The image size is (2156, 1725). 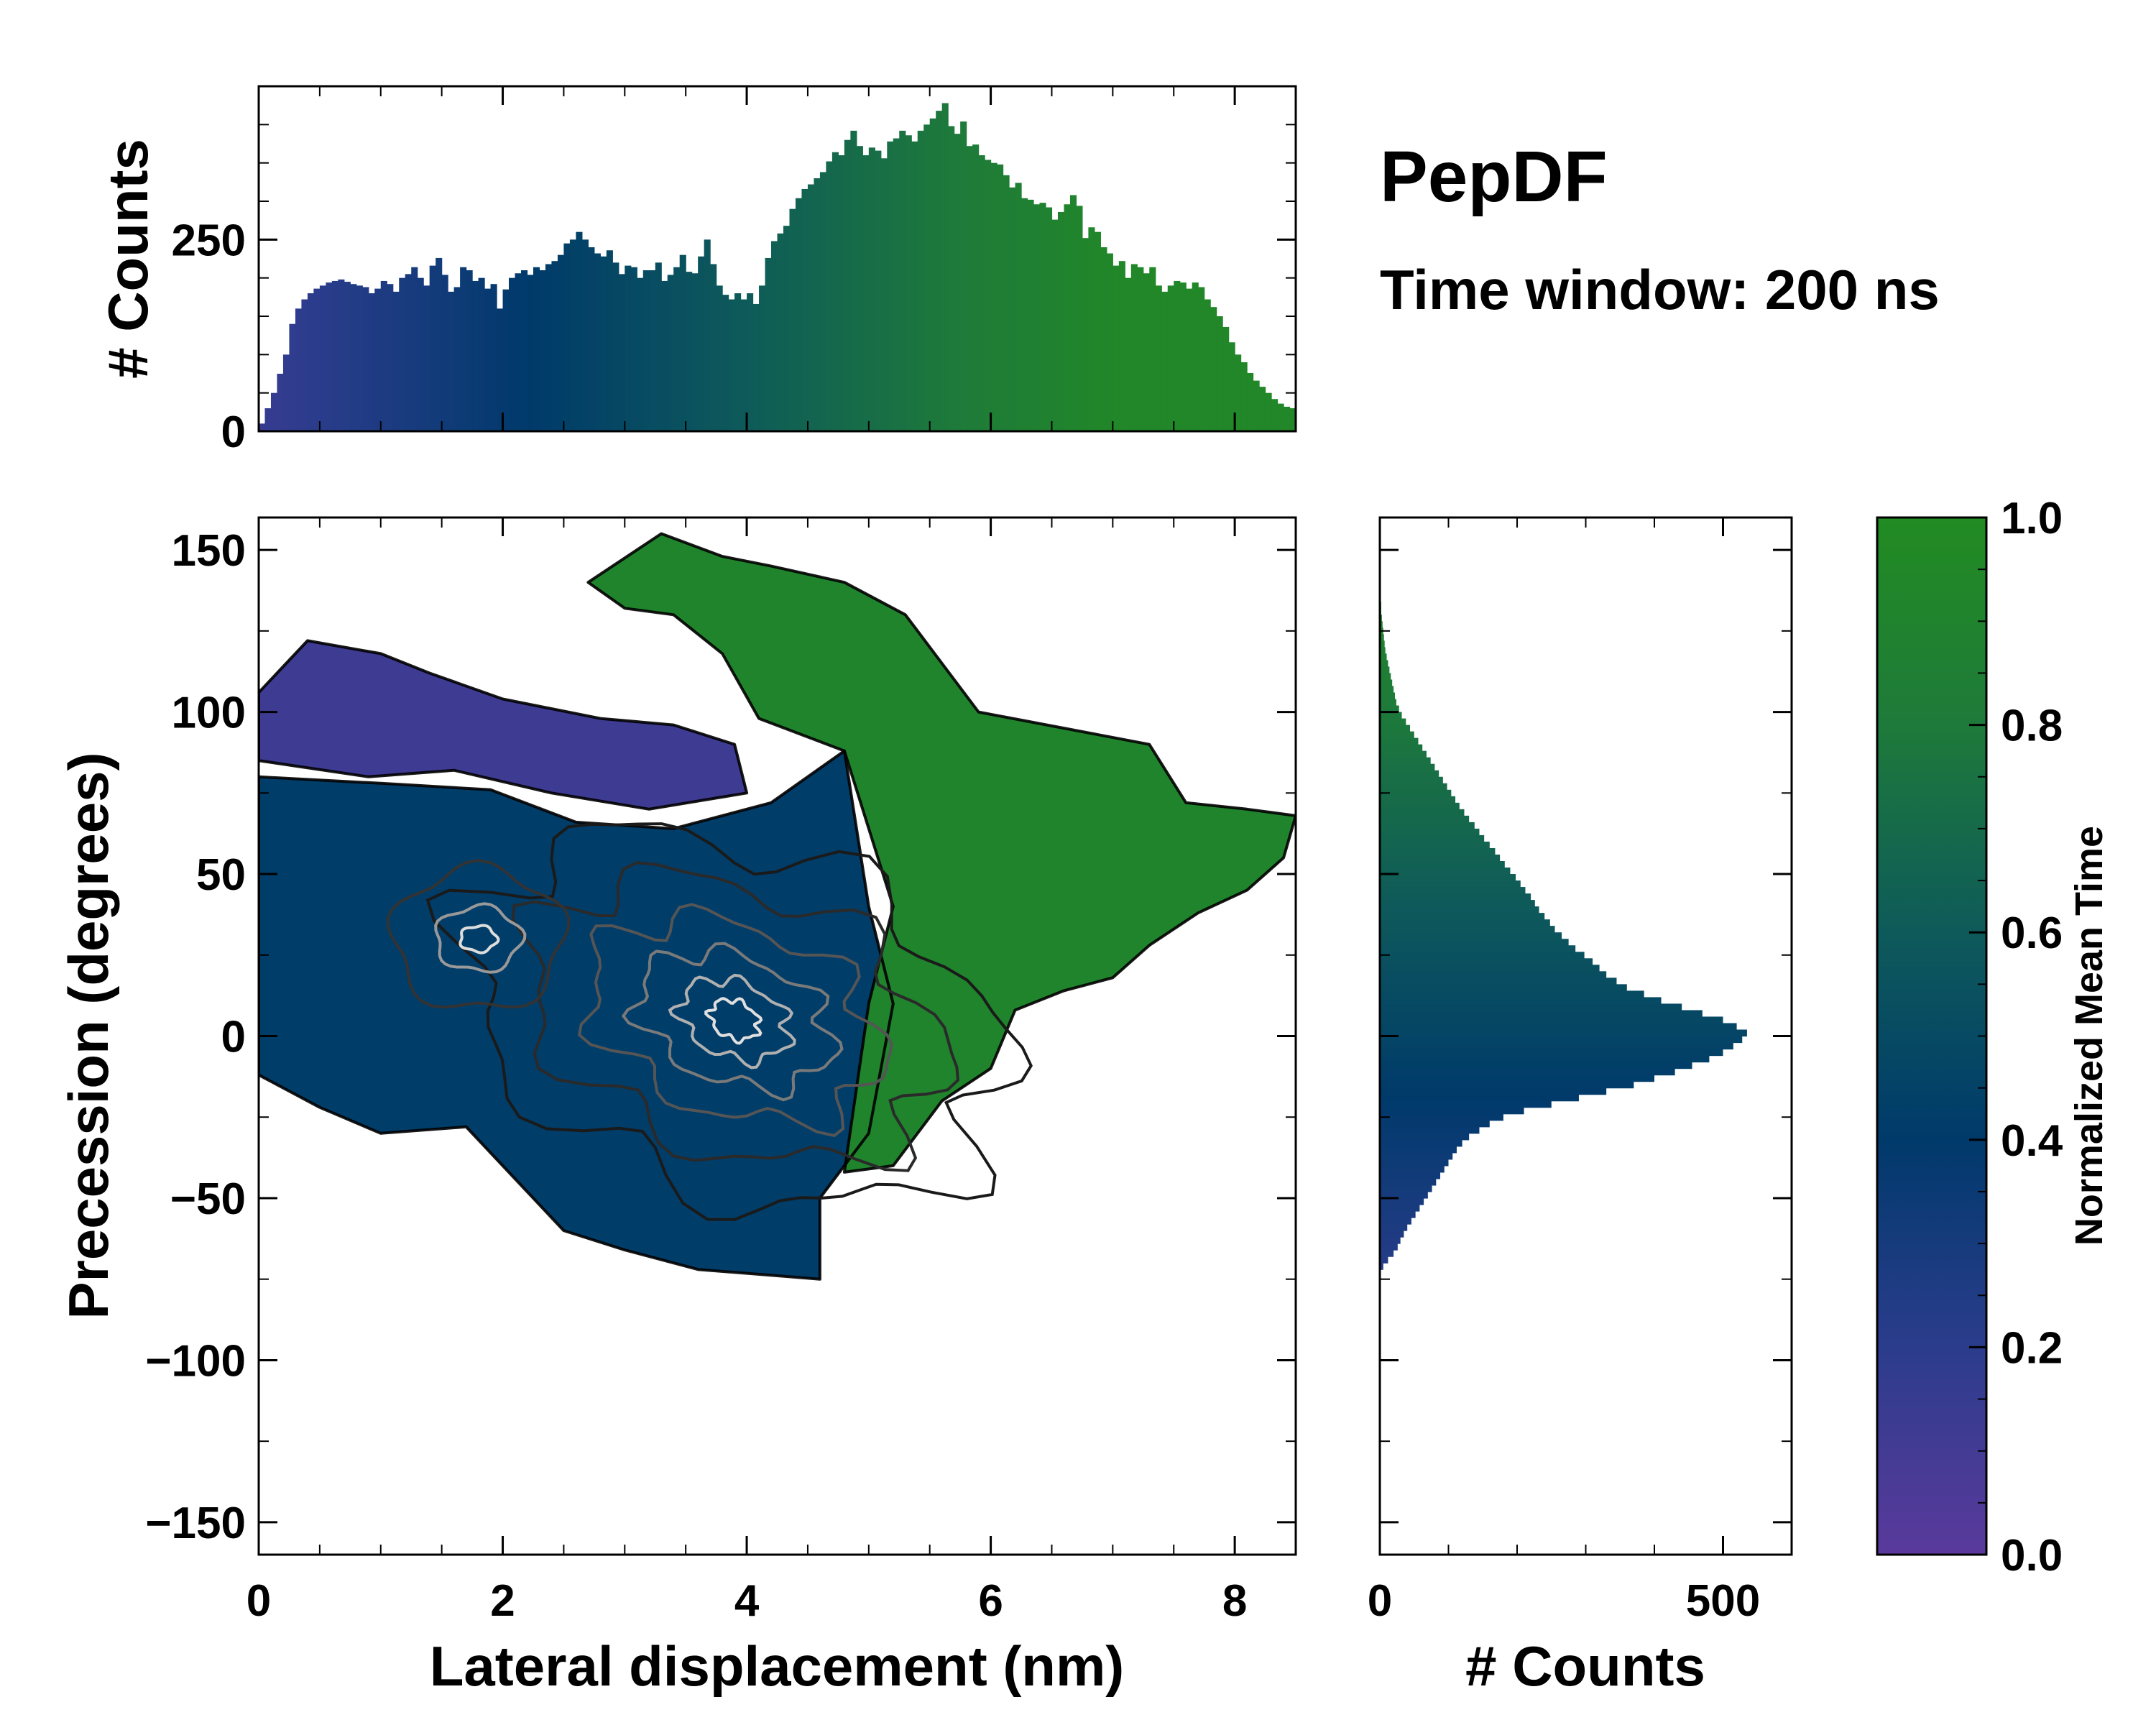 What do you see at coordinates (576, 1014) in the screenshot?
I see `region-middle` at bounding box center [576, 1014].